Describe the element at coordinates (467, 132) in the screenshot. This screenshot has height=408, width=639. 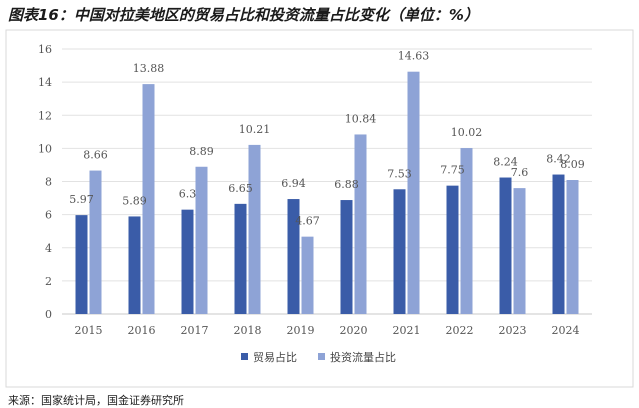
I see `investment-share-label: 10.02` at that location.